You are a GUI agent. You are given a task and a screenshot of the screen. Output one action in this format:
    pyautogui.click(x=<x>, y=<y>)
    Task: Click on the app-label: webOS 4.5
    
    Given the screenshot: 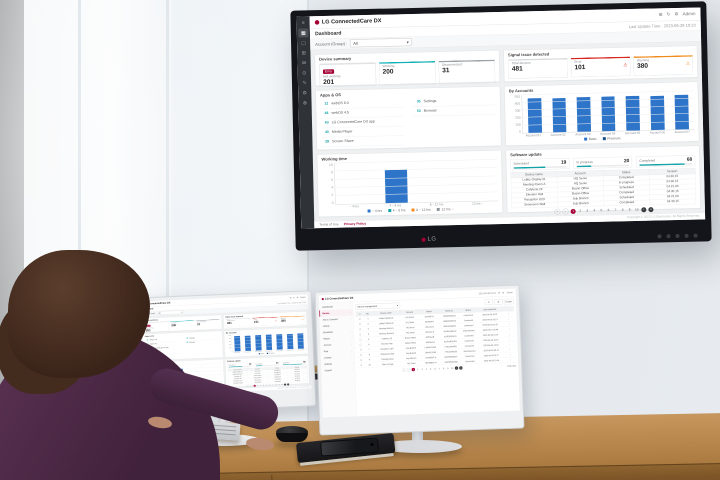 What is the action you would take?
    pyautogui.click(x=340, y=113)
    